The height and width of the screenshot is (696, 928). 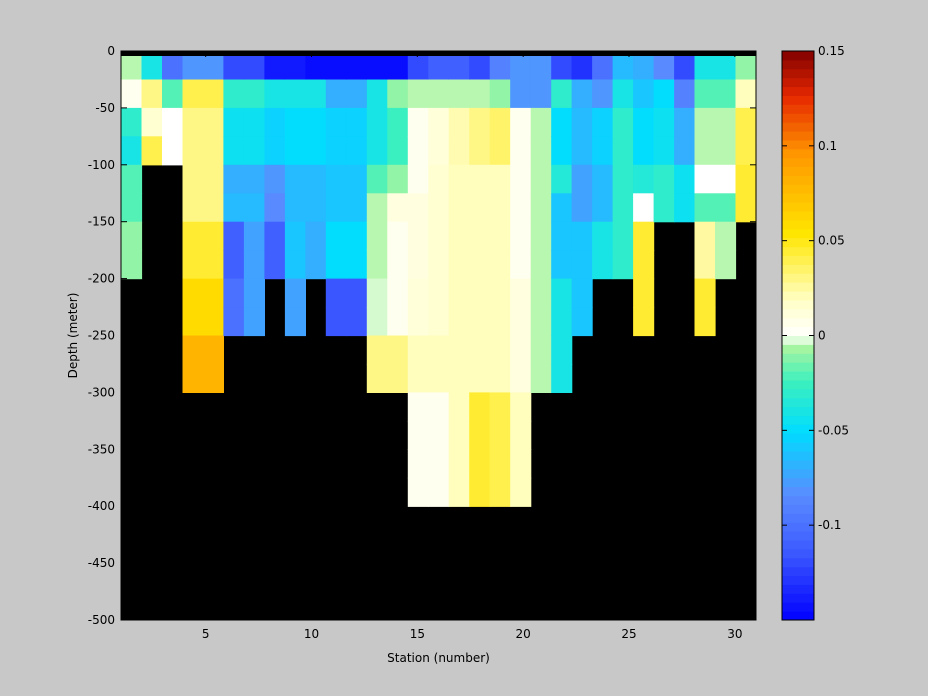 What do you see at coordinates (831, 241) in the screenshot?
I see `colorbar-tick-label: 0.05` at bounding box center [831, 241].